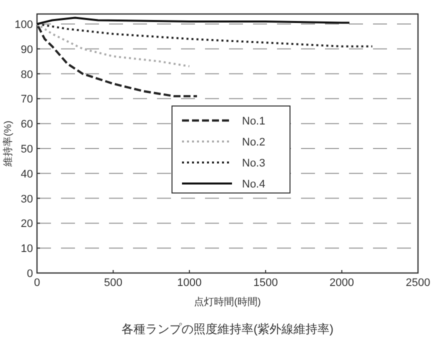 The height and width of the screenshot is (349, 434). Describe the element at coordinates (37, 283) in the screenshot. I see `x-tick-label: 0` at that location.